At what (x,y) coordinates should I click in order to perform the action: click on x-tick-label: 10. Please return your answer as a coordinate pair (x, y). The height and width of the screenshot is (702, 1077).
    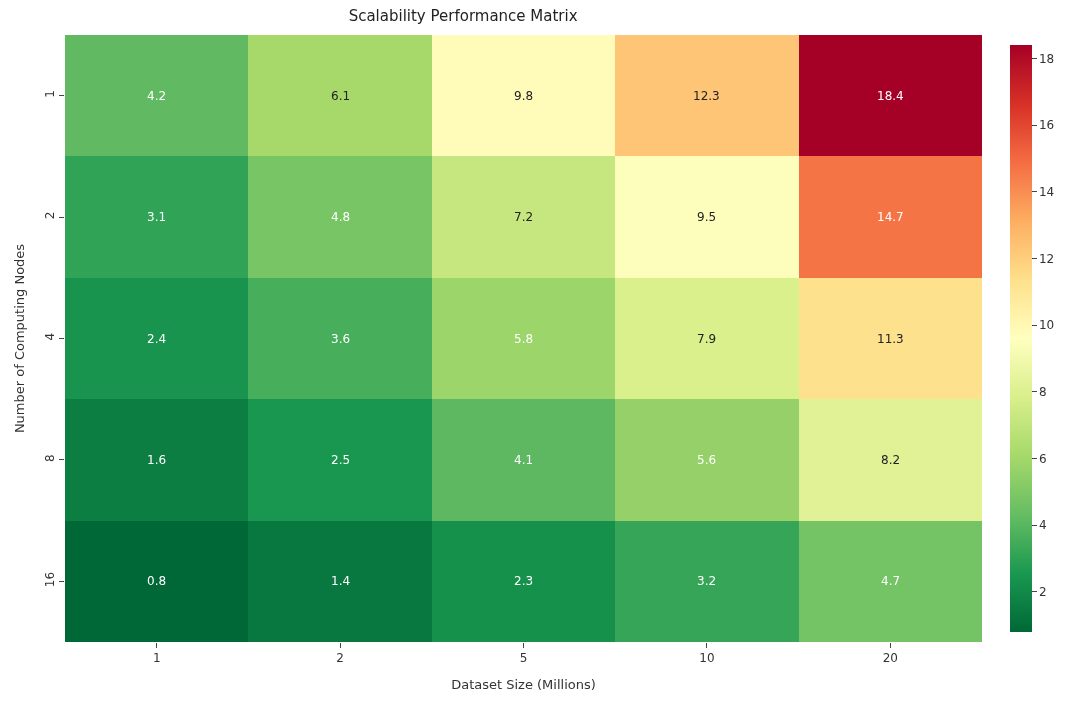
    Looking at the image, I should click on (707, 658).